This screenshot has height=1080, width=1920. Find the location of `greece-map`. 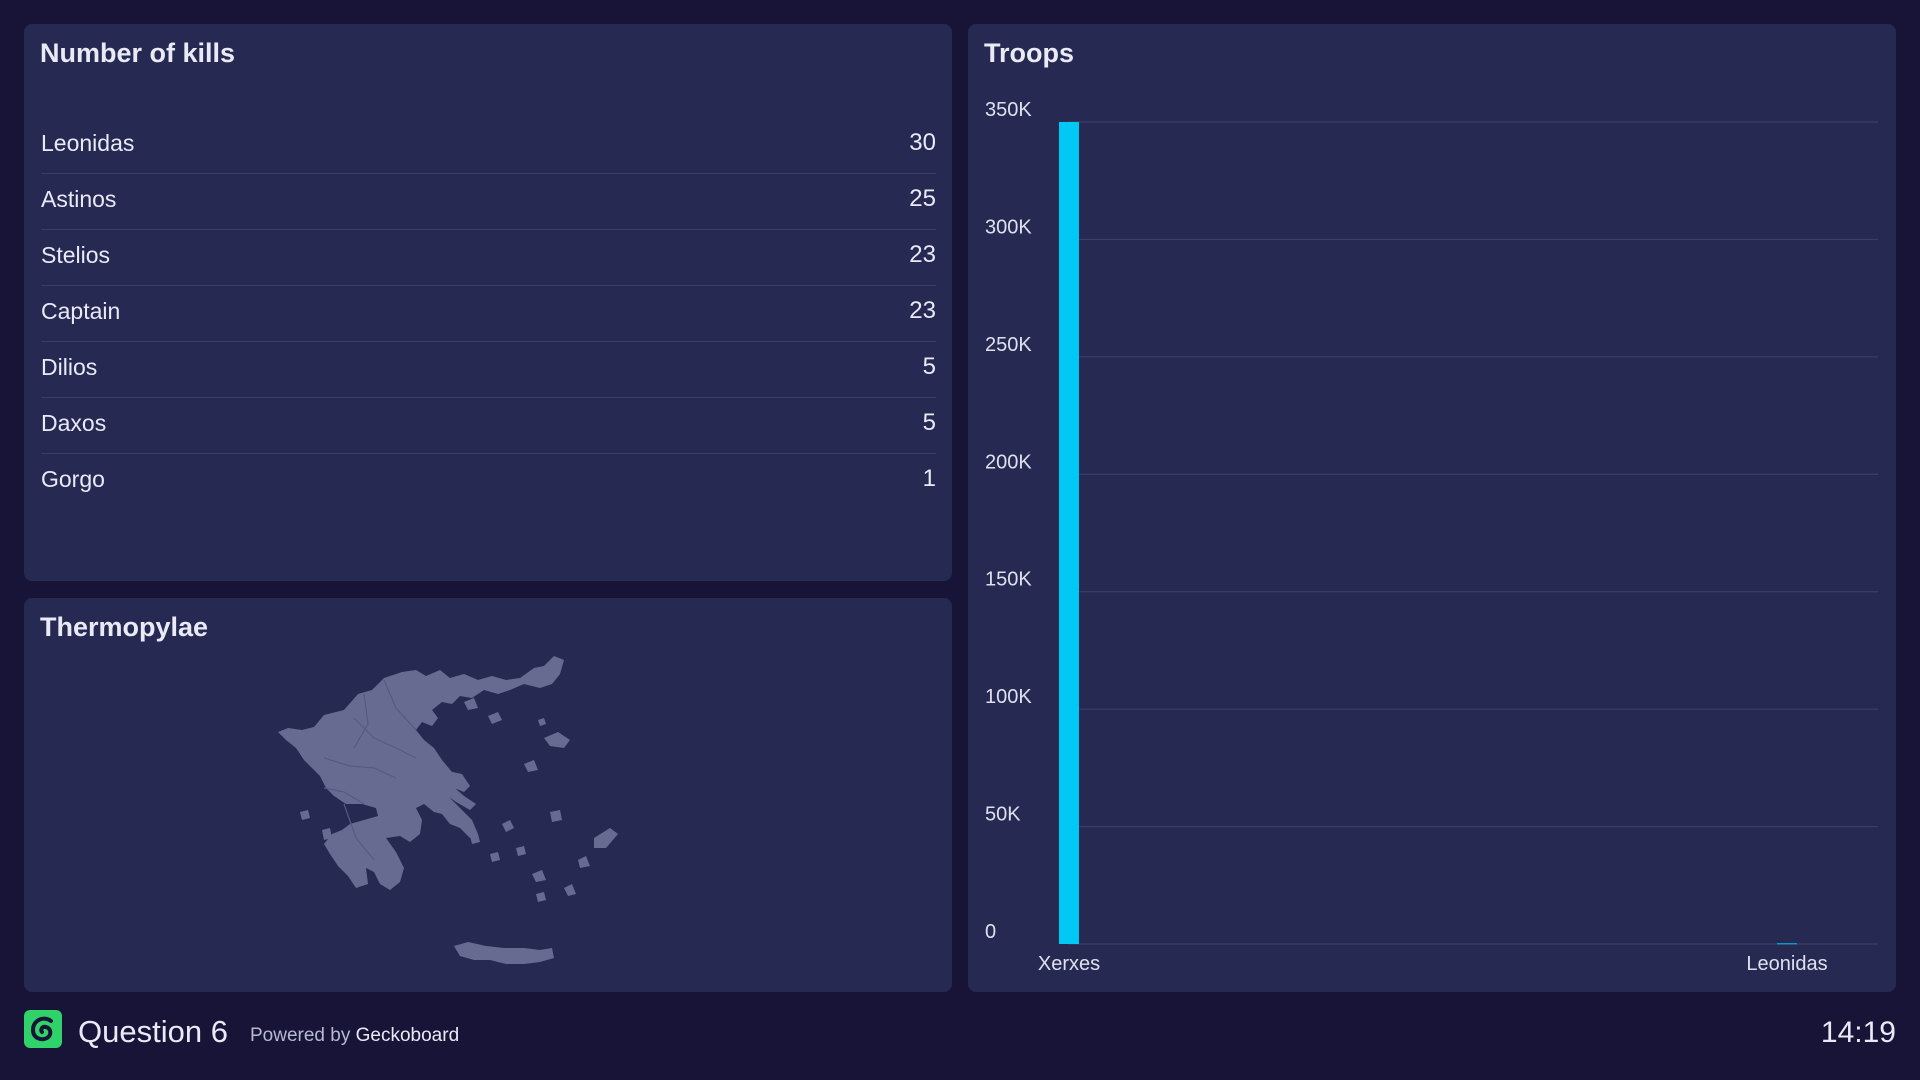

greece-map is located at coordinates (448, 810).